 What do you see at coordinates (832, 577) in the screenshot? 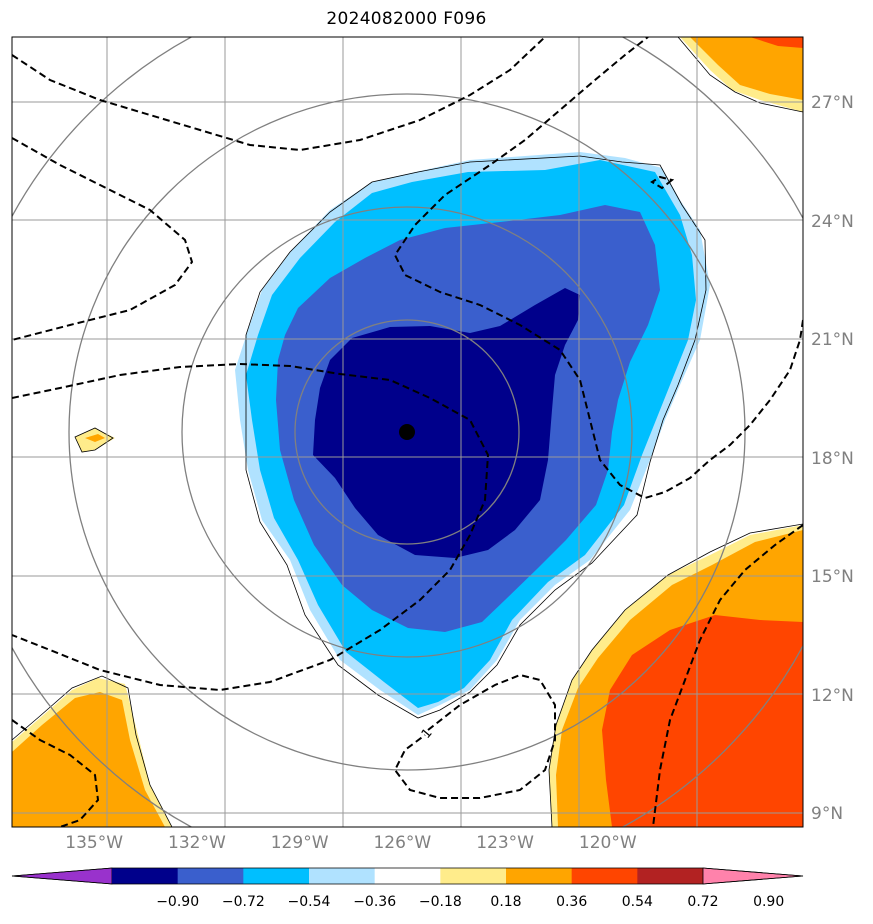
I see `lat-tick-label: 15°N` at bounding box center [832, 577].